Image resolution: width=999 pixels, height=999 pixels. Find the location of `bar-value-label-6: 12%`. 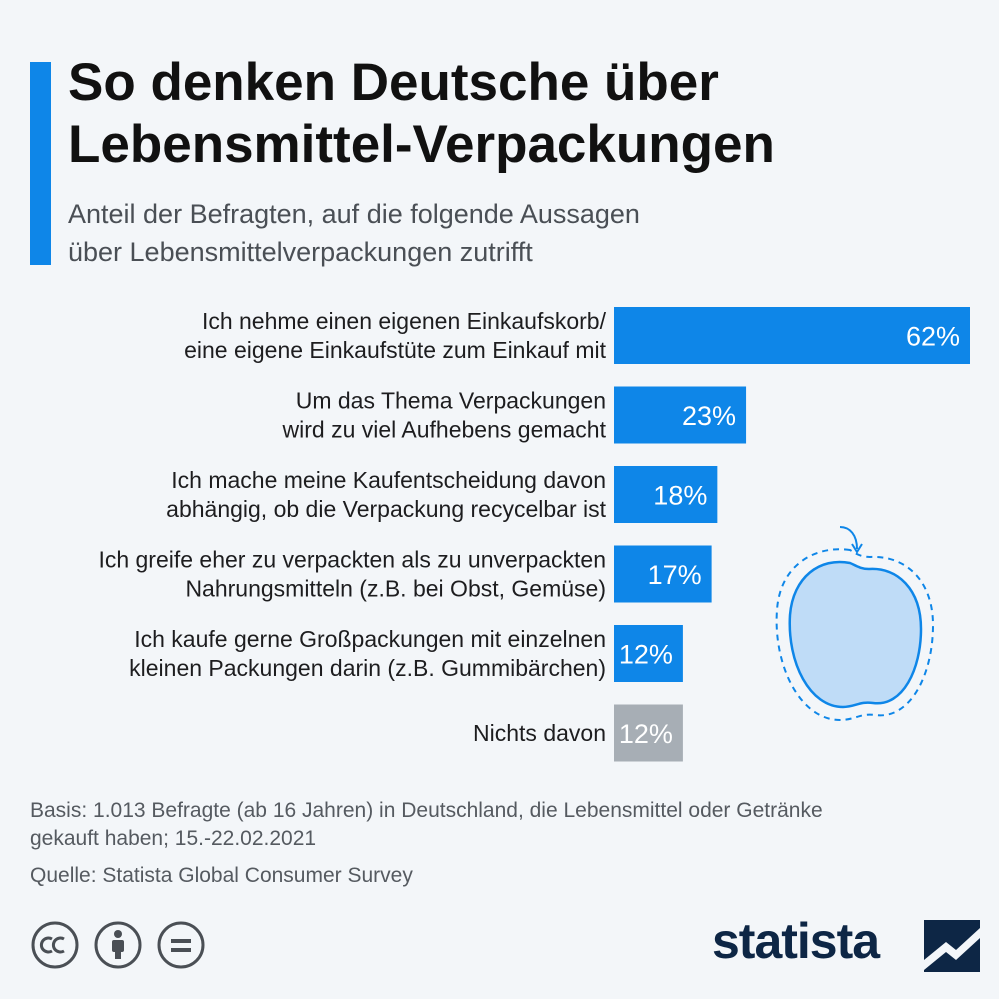

bar-value-label-6: 12% is located at coordinates (646, 734).